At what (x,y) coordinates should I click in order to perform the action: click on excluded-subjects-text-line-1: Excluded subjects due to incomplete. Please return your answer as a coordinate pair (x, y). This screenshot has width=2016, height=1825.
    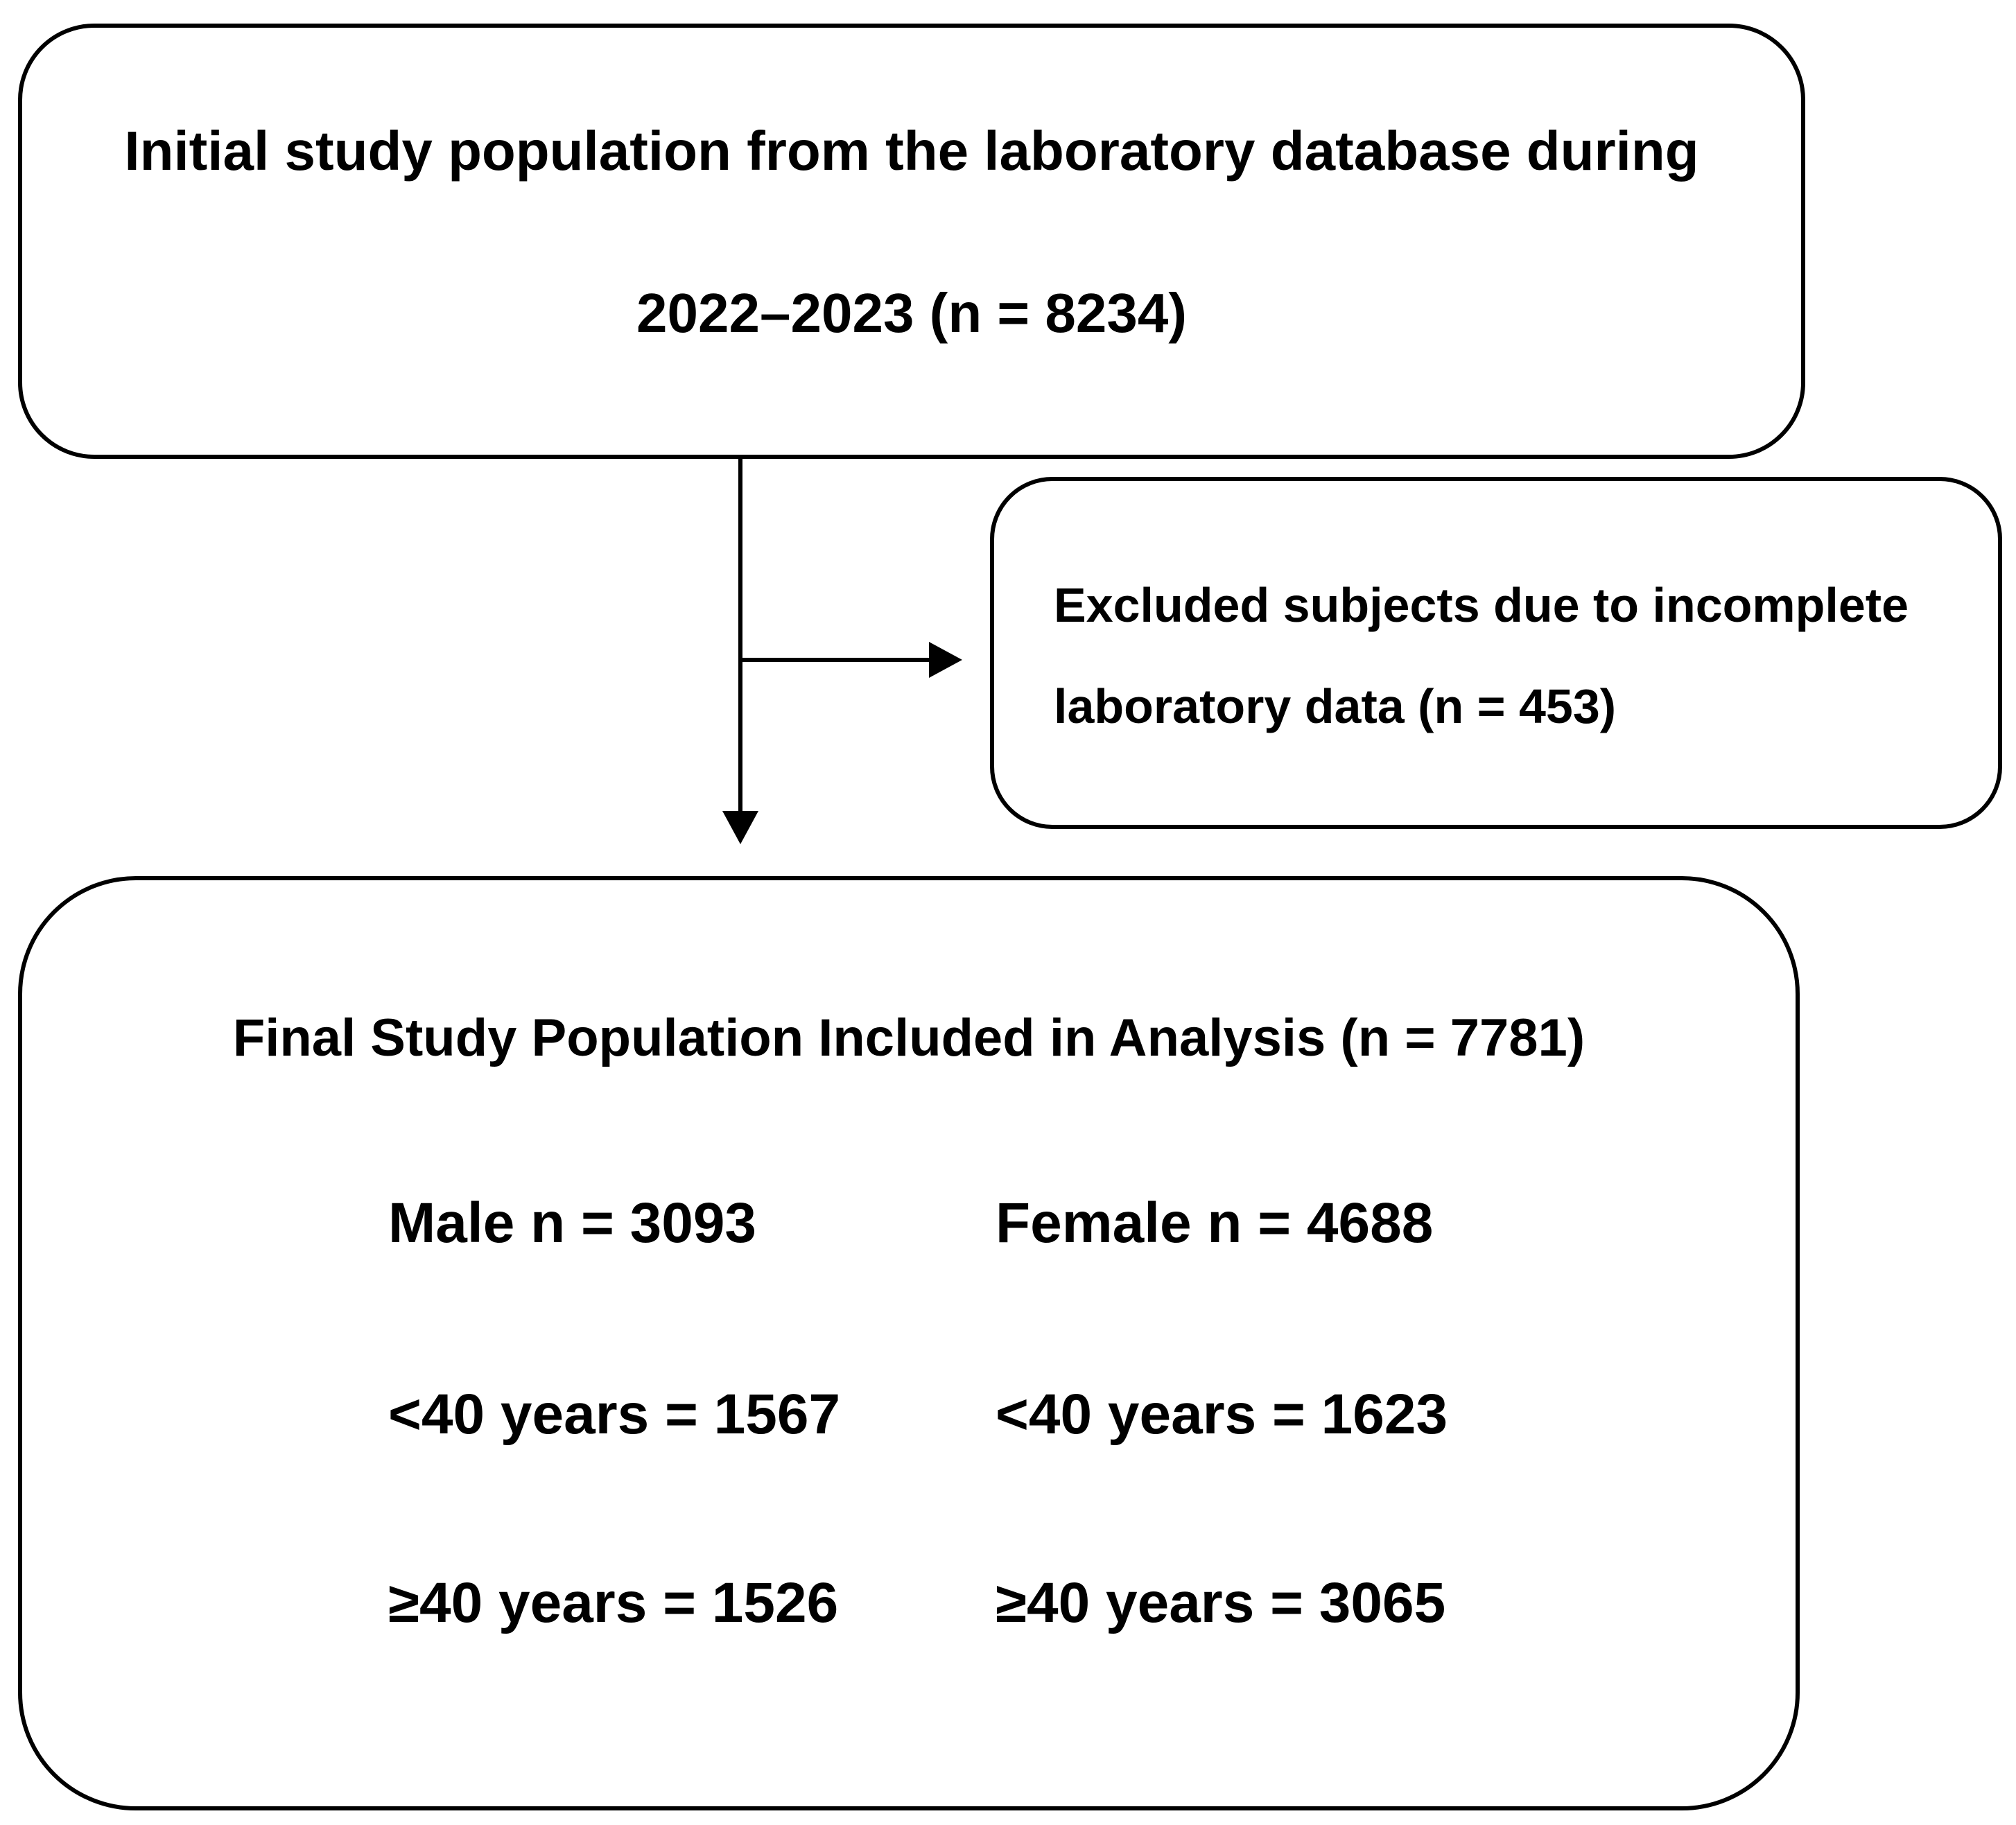
    Looking at the image, I should click on (1481, 605).